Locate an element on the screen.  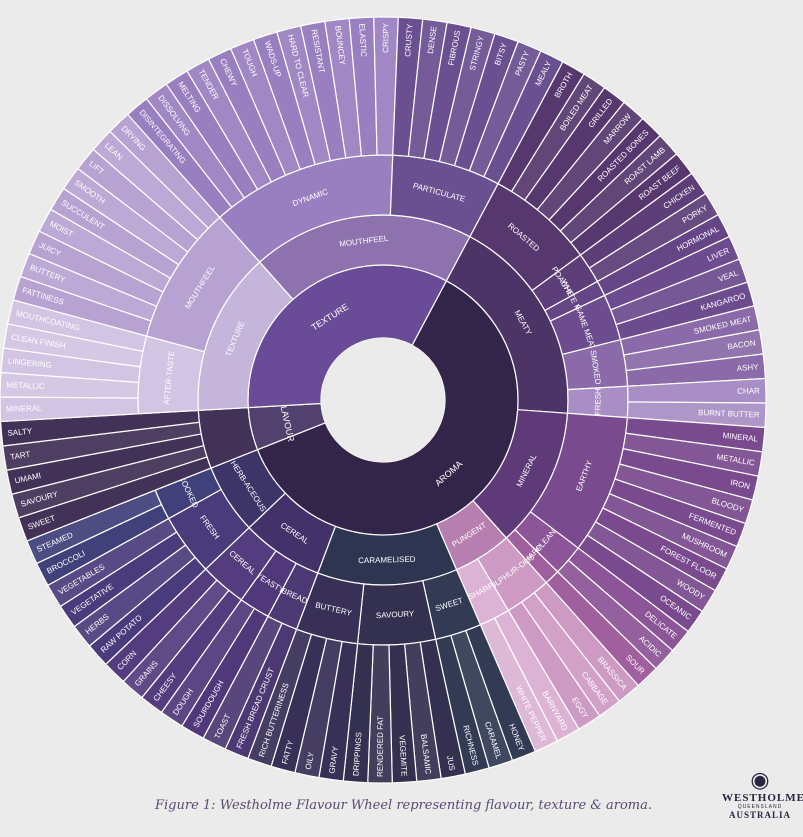
leaf-corn: CORN is located at coordinates (161, 625).